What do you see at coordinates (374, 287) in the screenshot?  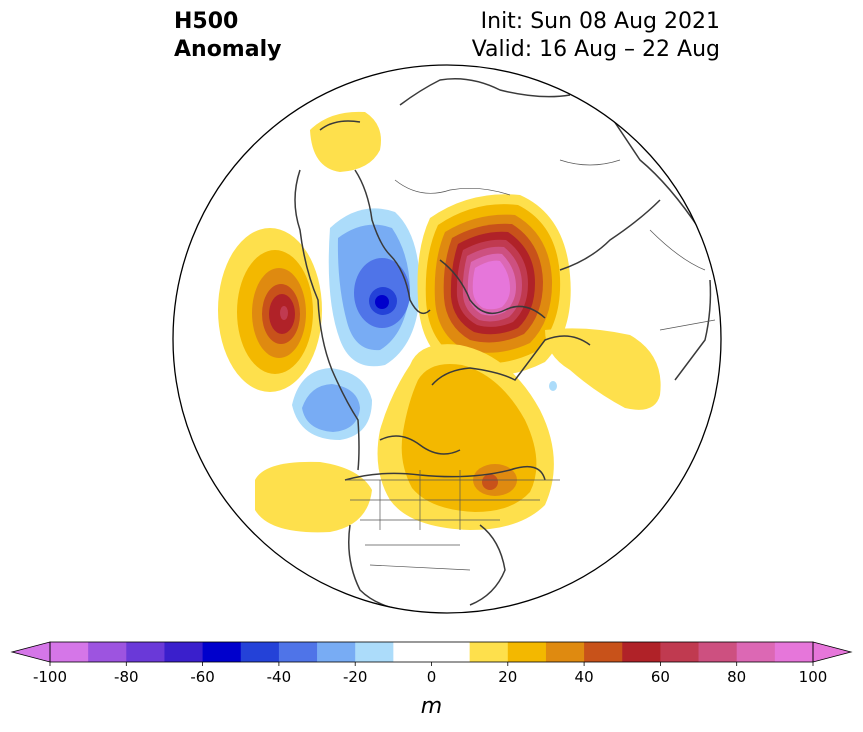 I see `bering-negative-anomaly` at bounding box center [374, 287].